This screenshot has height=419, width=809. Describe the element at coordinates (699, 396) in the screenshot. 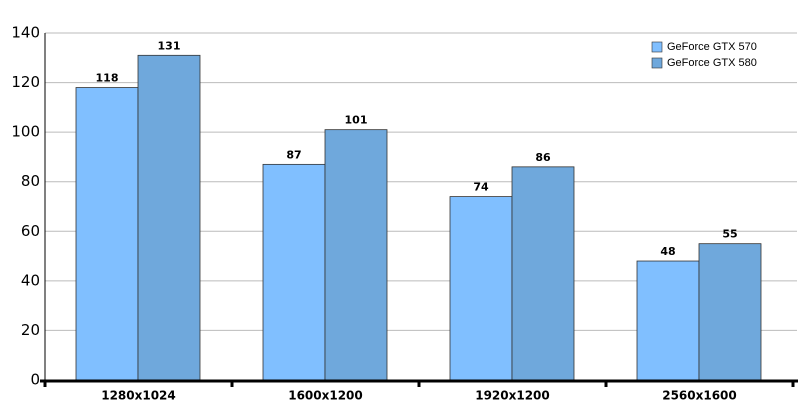

I see `x-tick-label: 2560x1600` at that location.